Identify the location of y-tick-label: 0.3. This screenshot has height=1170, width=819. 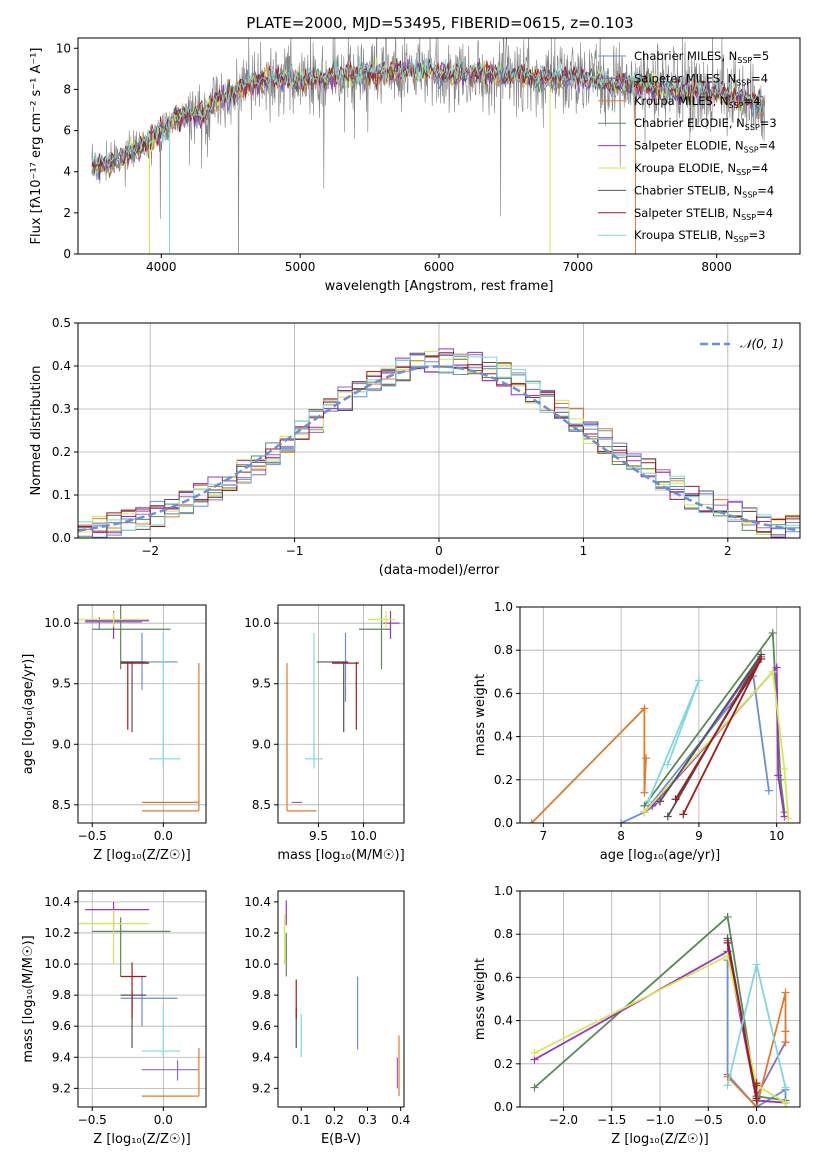
(61, 409).